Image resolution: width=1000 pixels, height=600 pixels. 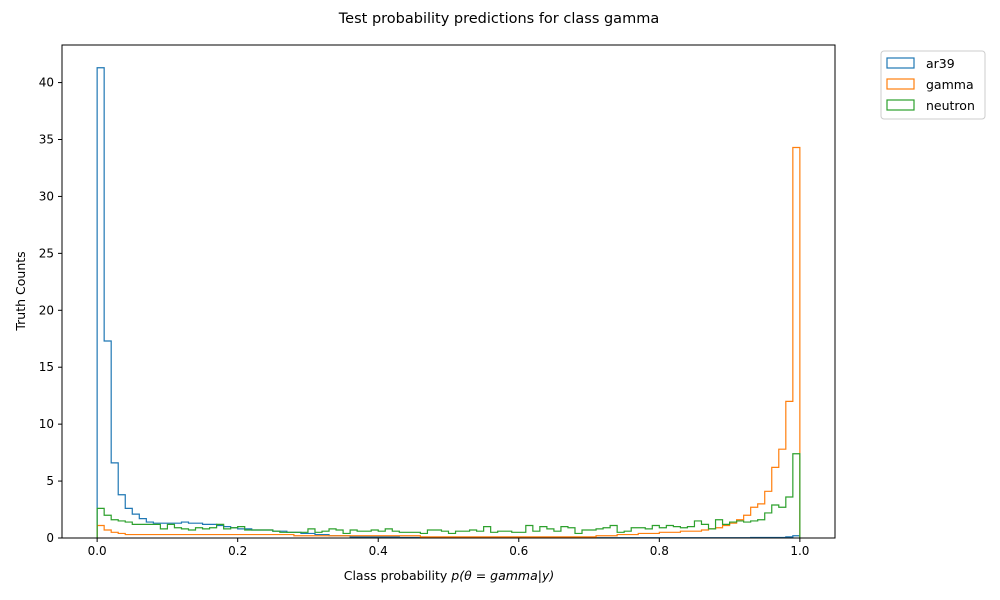 What do you see at coordinates (900, 84) in the screenshot?
I see `legend-swatch-gamma` at bounding box center [900, 84].